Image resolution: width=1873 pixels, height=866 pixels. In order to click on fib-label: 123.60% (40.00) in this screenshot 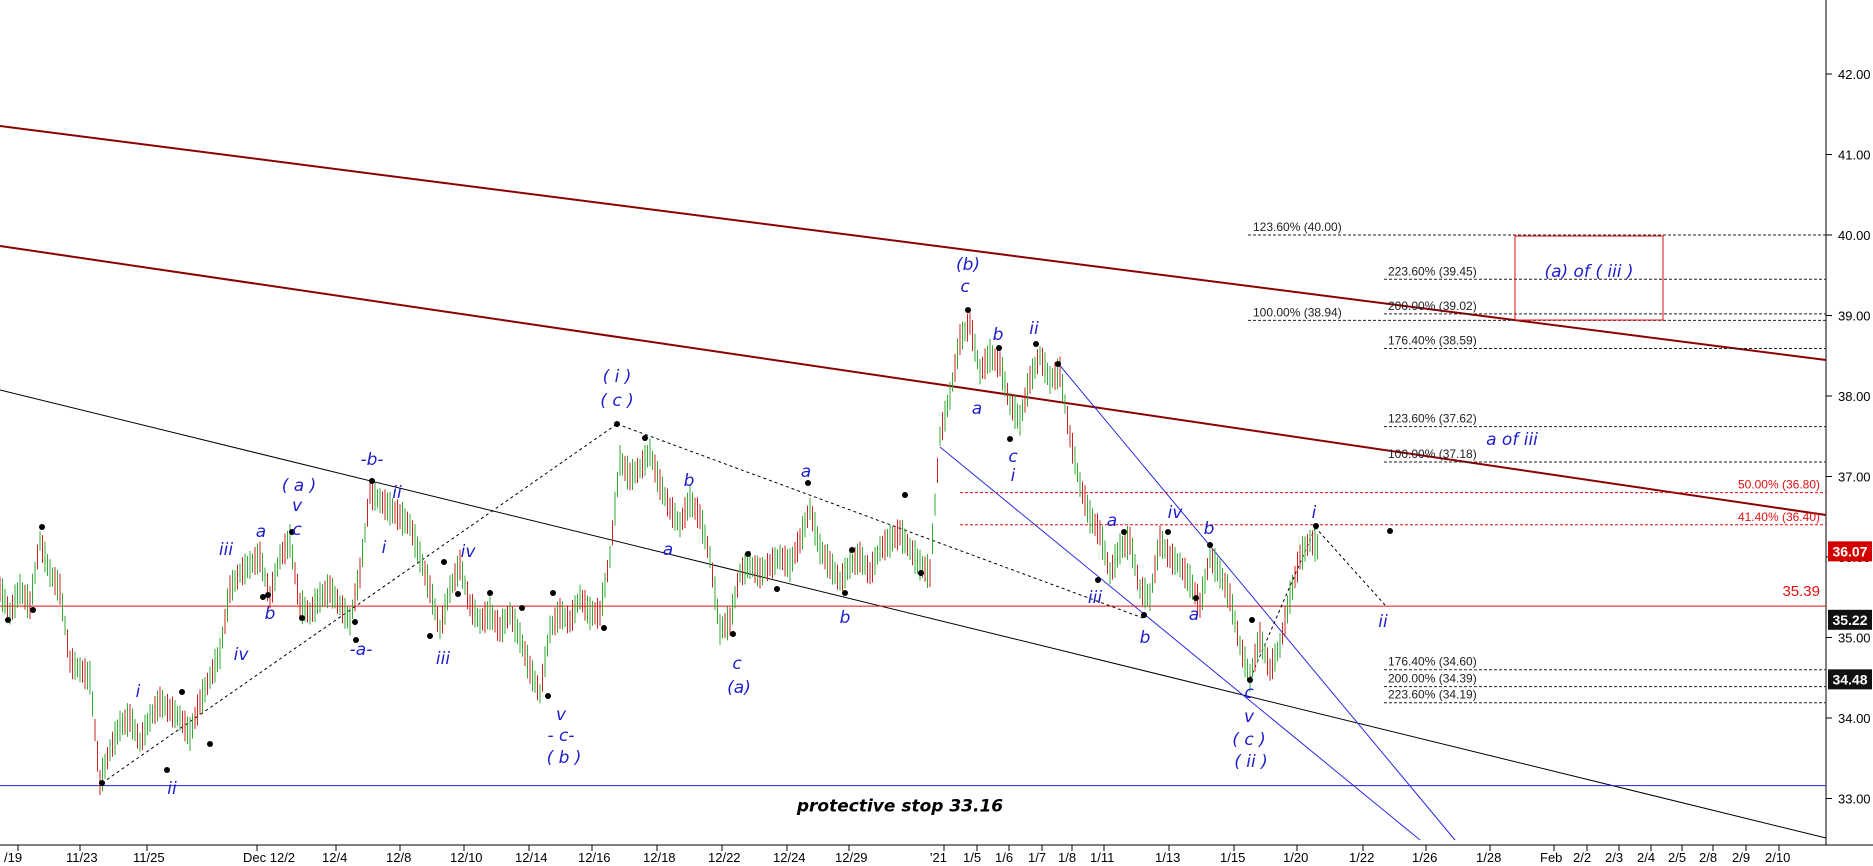, I will do `click(1297, 227)`.